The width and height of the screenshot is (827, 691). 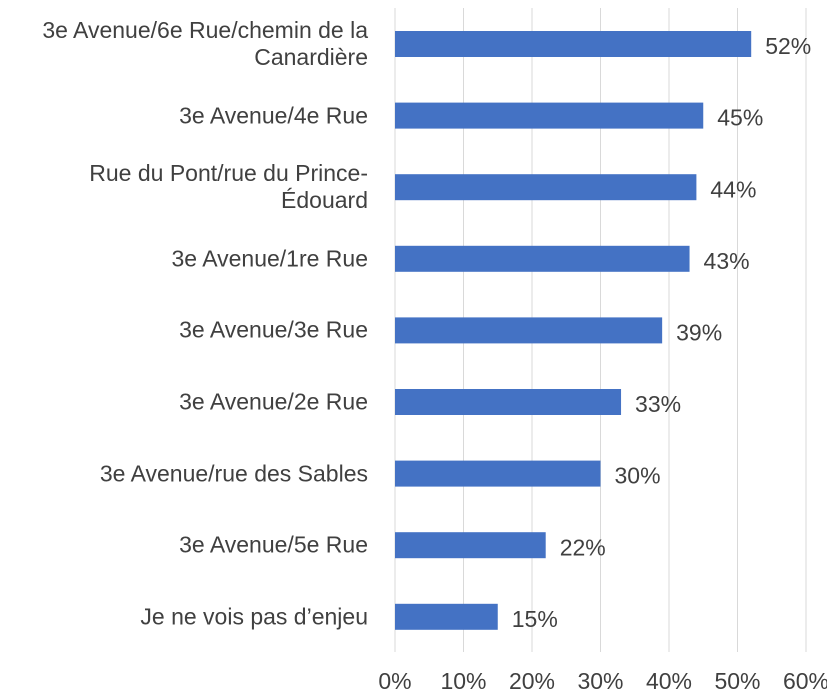 I want to click on y-tick-label: 3e Avenue/4e Rue, so click(x=273, y=115).